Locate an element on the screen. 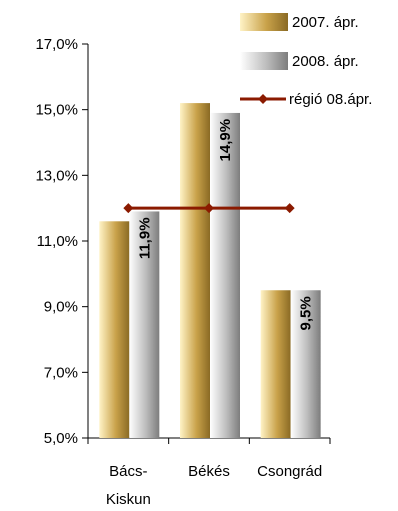 The image size is (398, 511). y-tick-label: 5,0% is located at coordinates (61, 438).